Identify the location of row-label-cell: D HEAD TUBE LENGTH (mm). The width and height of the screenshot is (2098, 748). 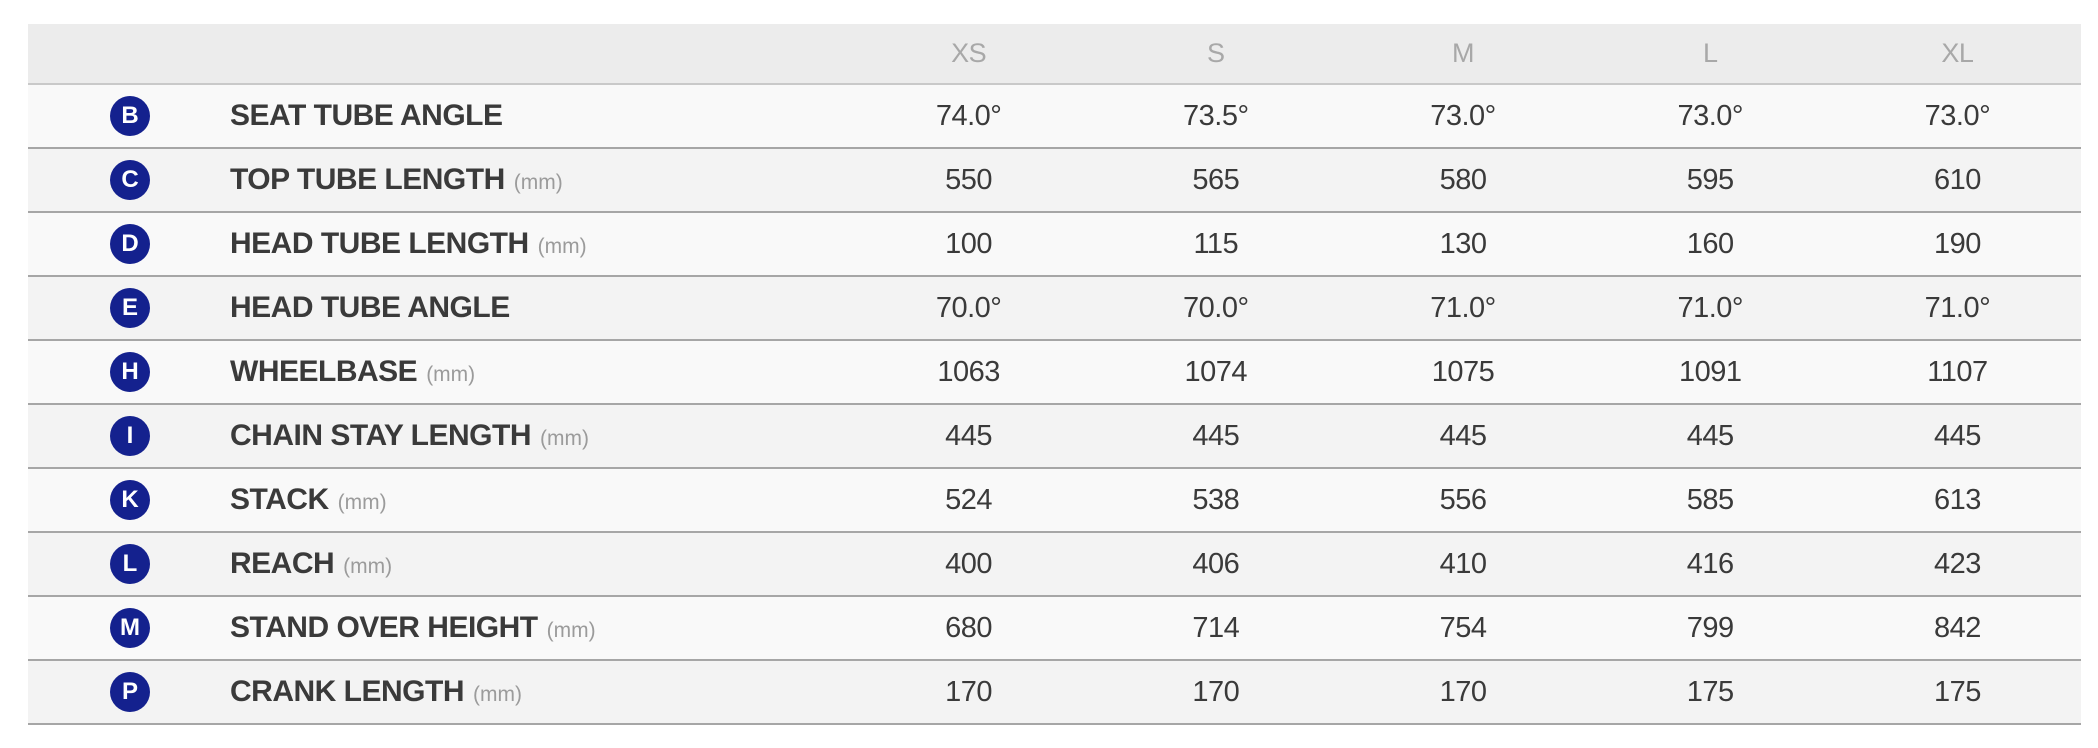
(436, 244).